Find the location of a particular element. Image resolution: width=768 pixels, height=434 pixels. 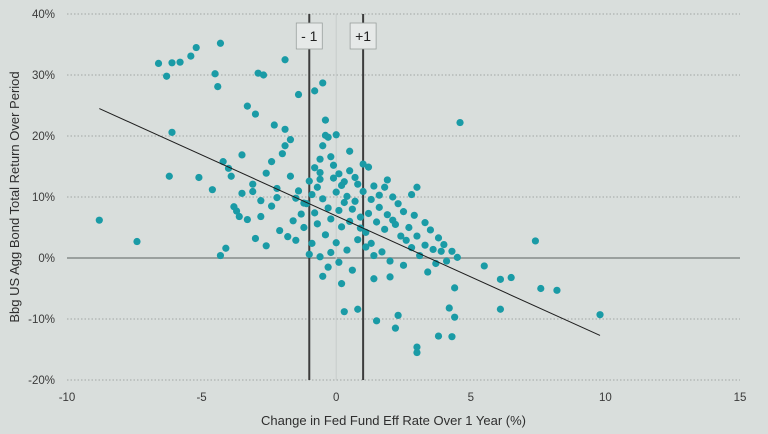

x-tick-label: 5 is located at coordinates (471, 398).